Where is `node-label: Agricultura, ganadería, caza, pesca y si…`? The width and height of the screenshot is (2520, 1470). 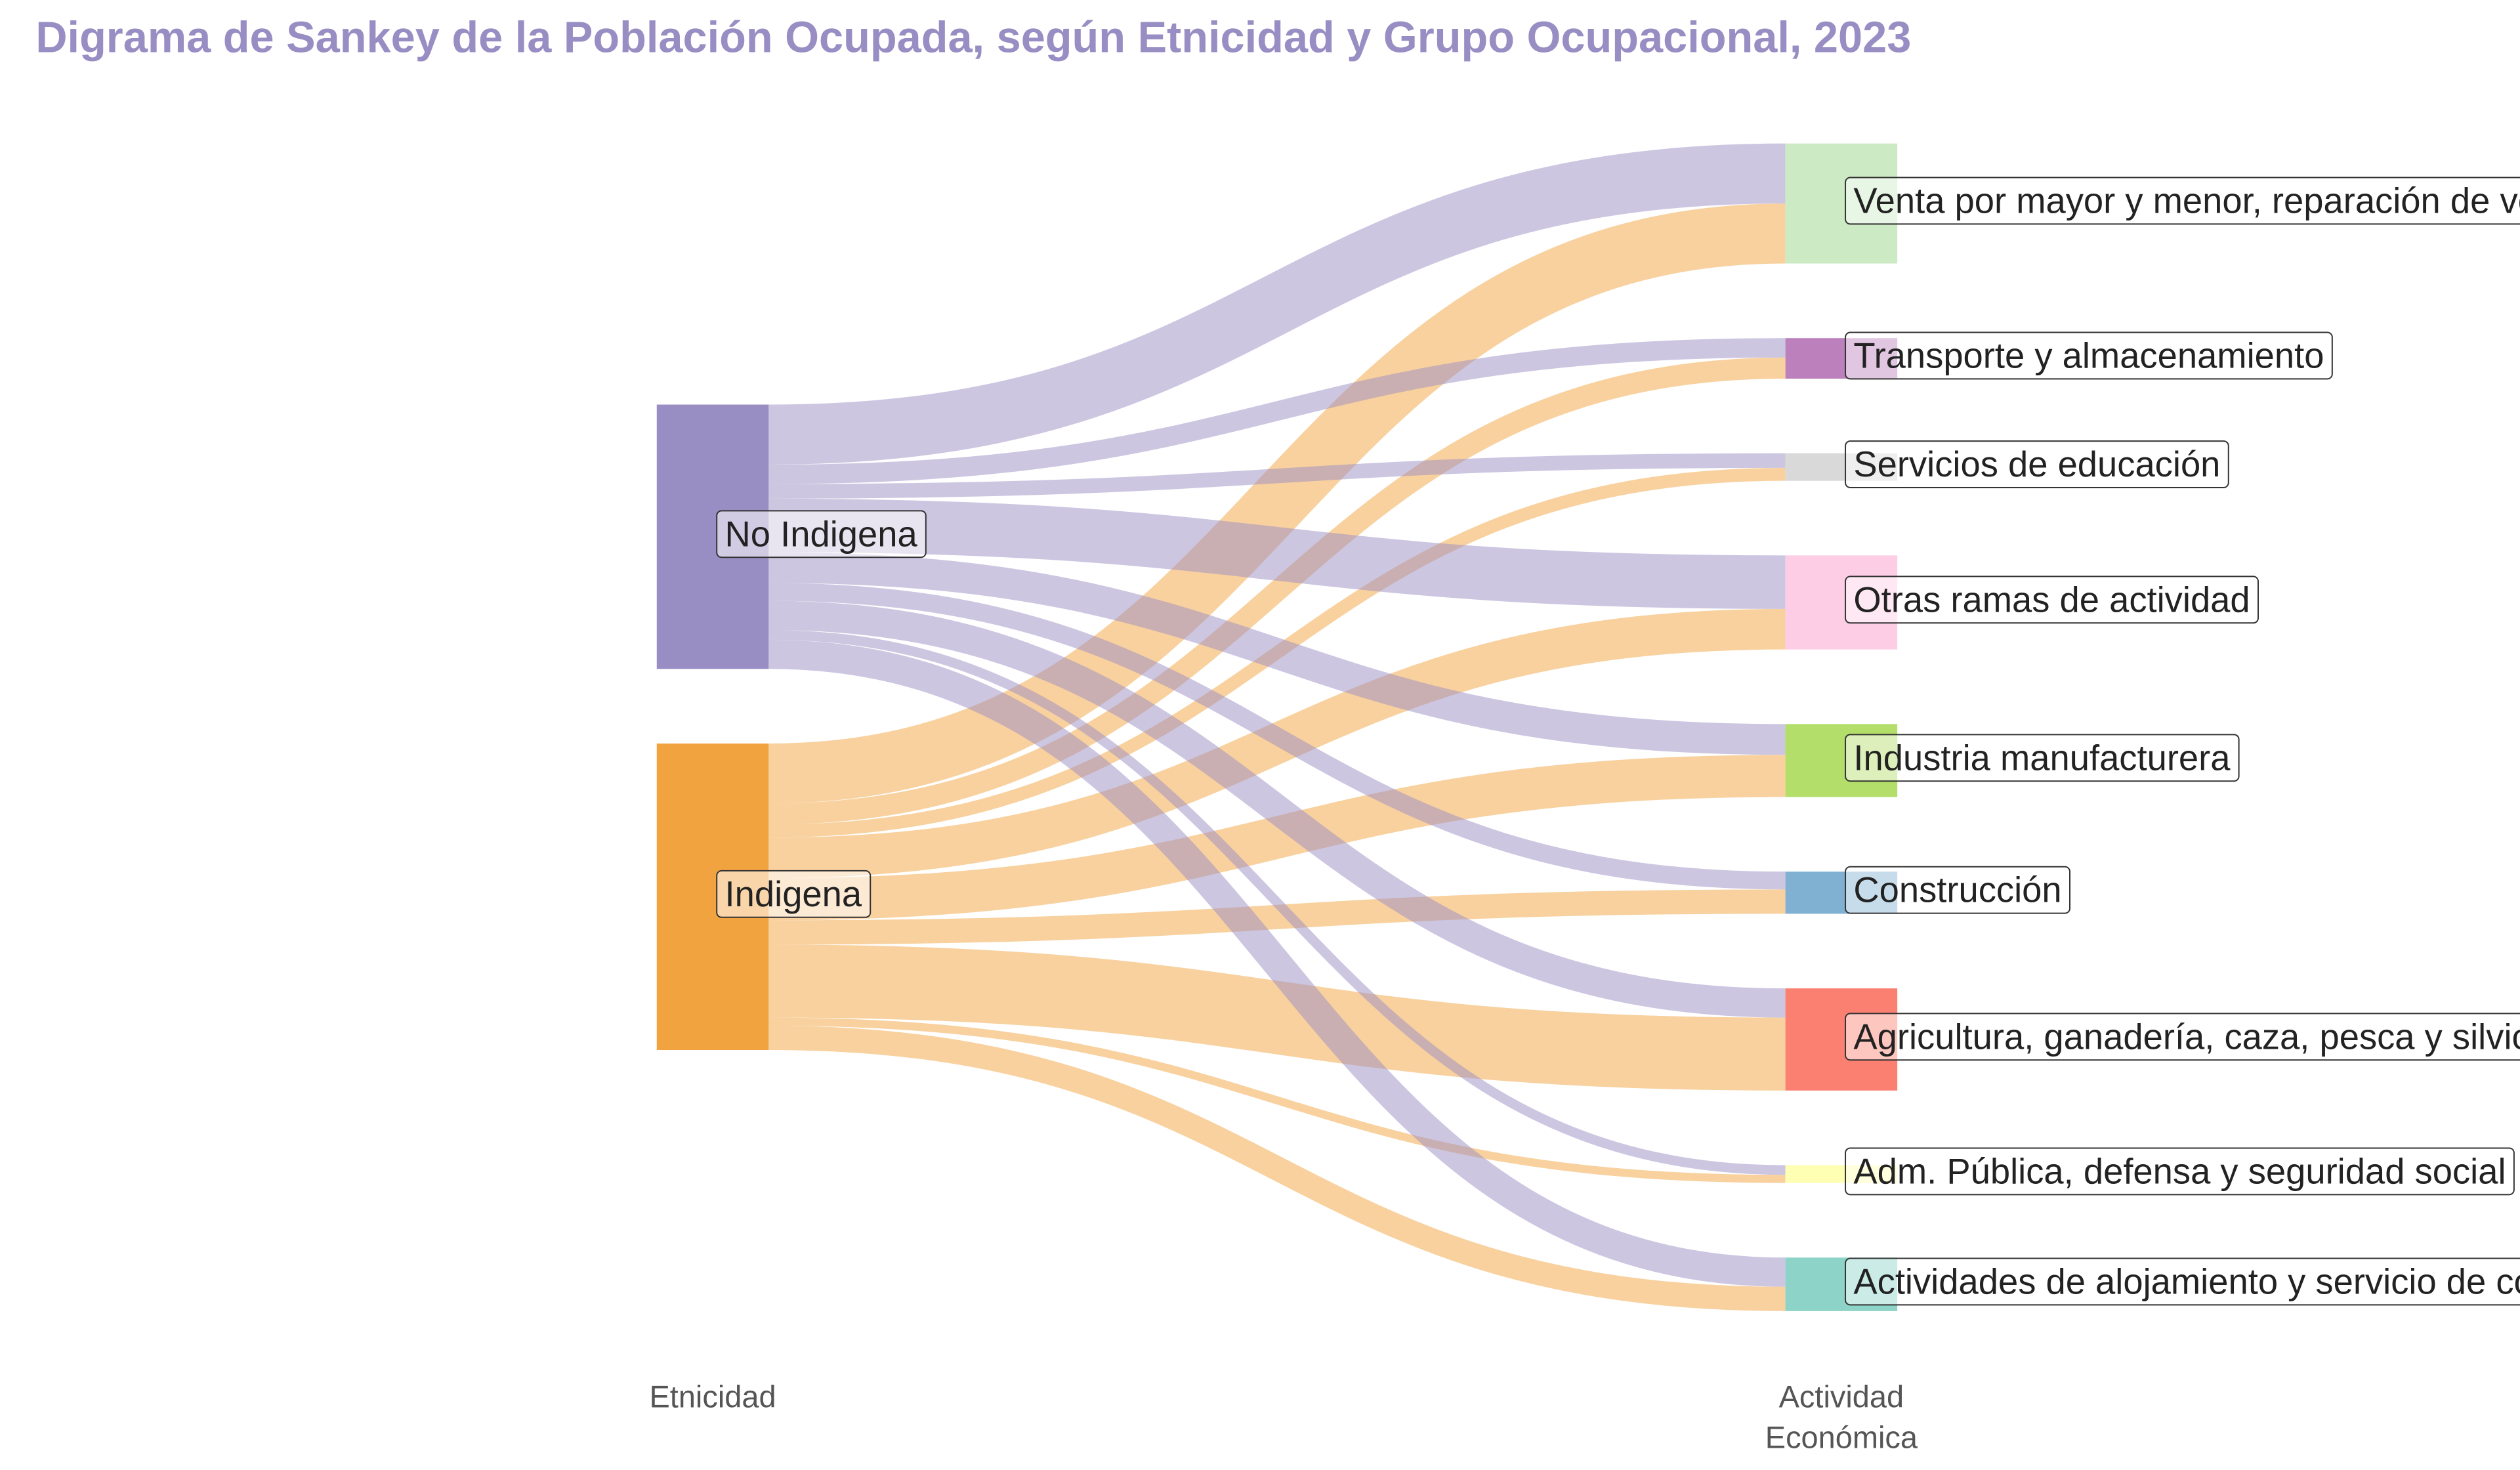
node-label: Agricultura, ganadería, caza, pesca y si… is located at coordinates (2186, 1037).